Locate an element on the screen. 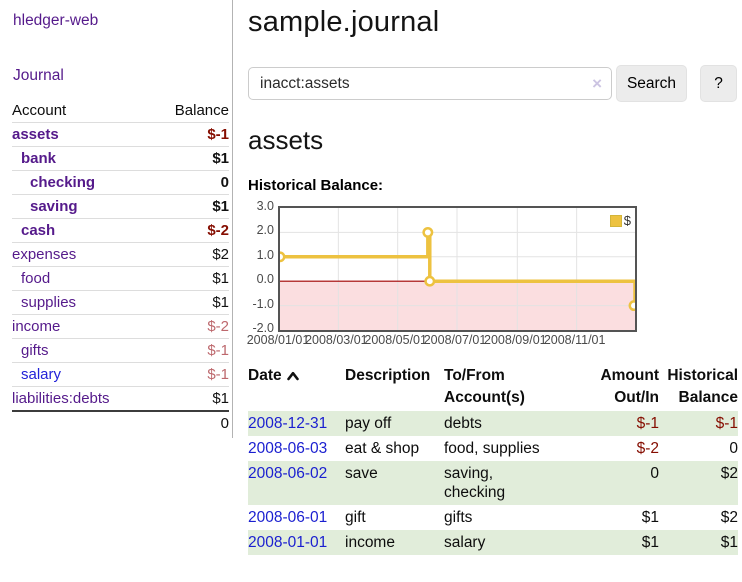 The width and height of the screenshot is (742, 582). transaction-description: gift is located at coordinates (355, 517).